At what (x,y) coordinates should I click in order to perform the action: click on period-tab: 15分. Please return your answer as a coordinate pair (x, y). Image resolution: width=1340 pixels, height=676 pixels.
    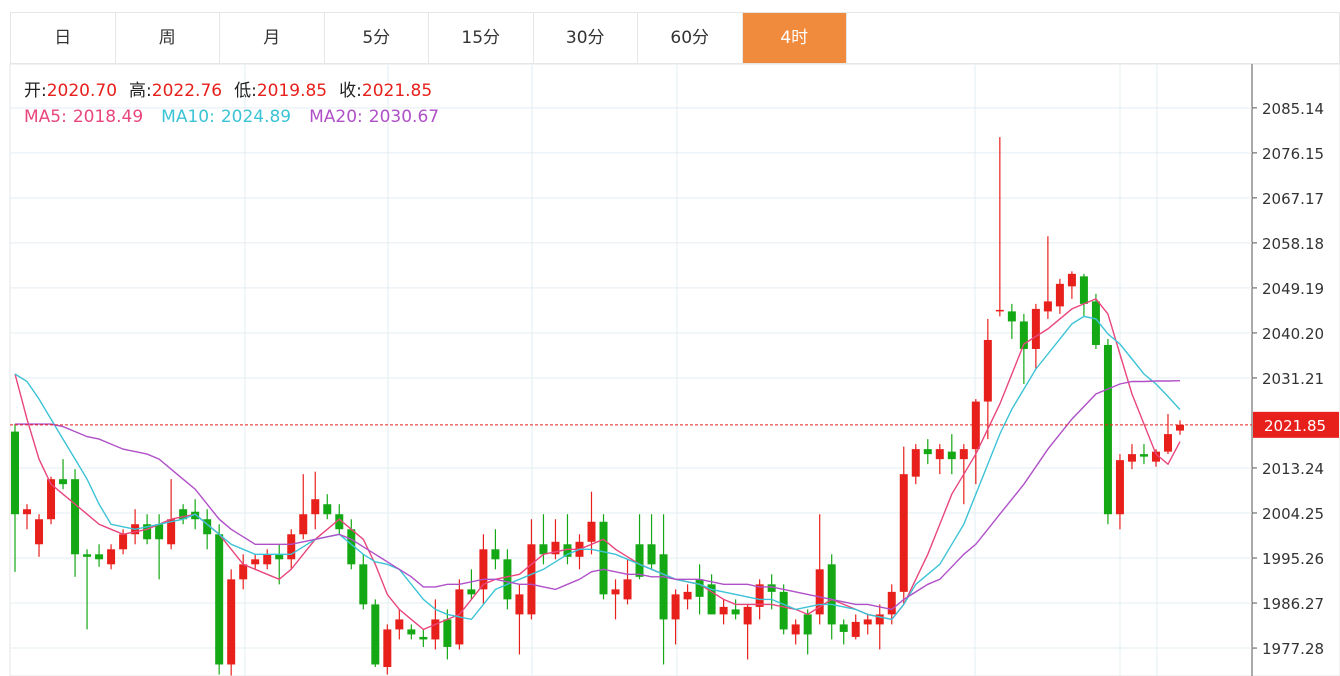
    Looking at the image, I should click on (481, 38).